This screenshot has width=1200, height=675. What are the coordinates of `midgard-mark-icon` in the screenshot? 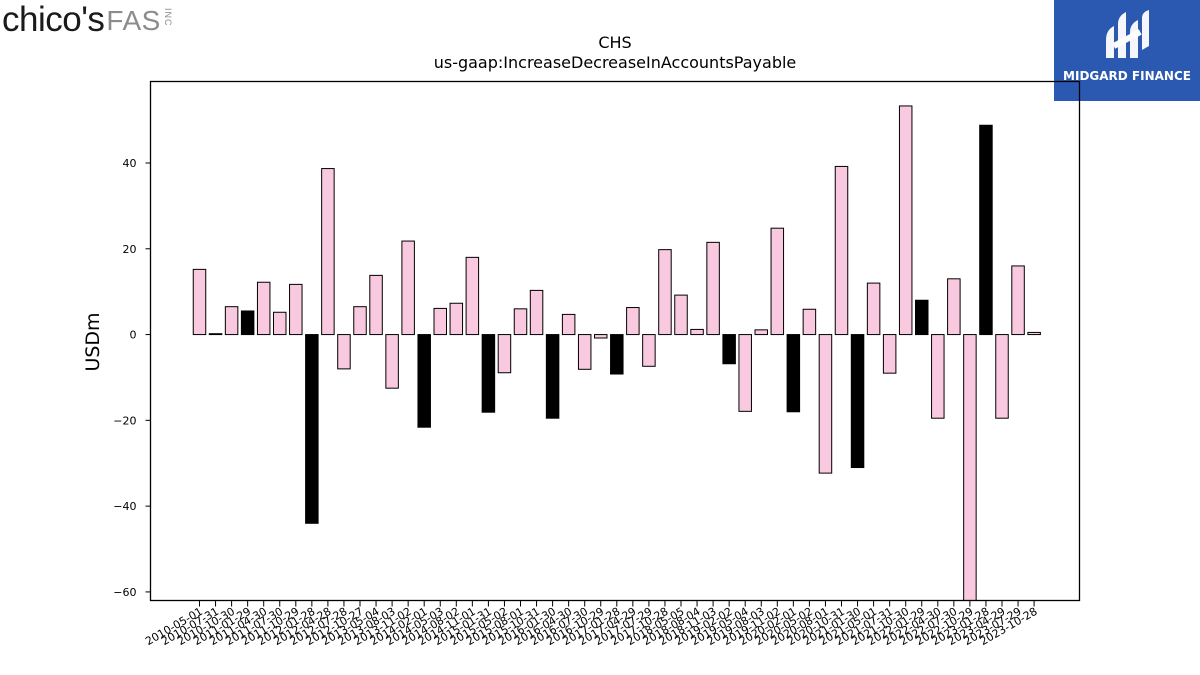 It's located at (1127, 34).